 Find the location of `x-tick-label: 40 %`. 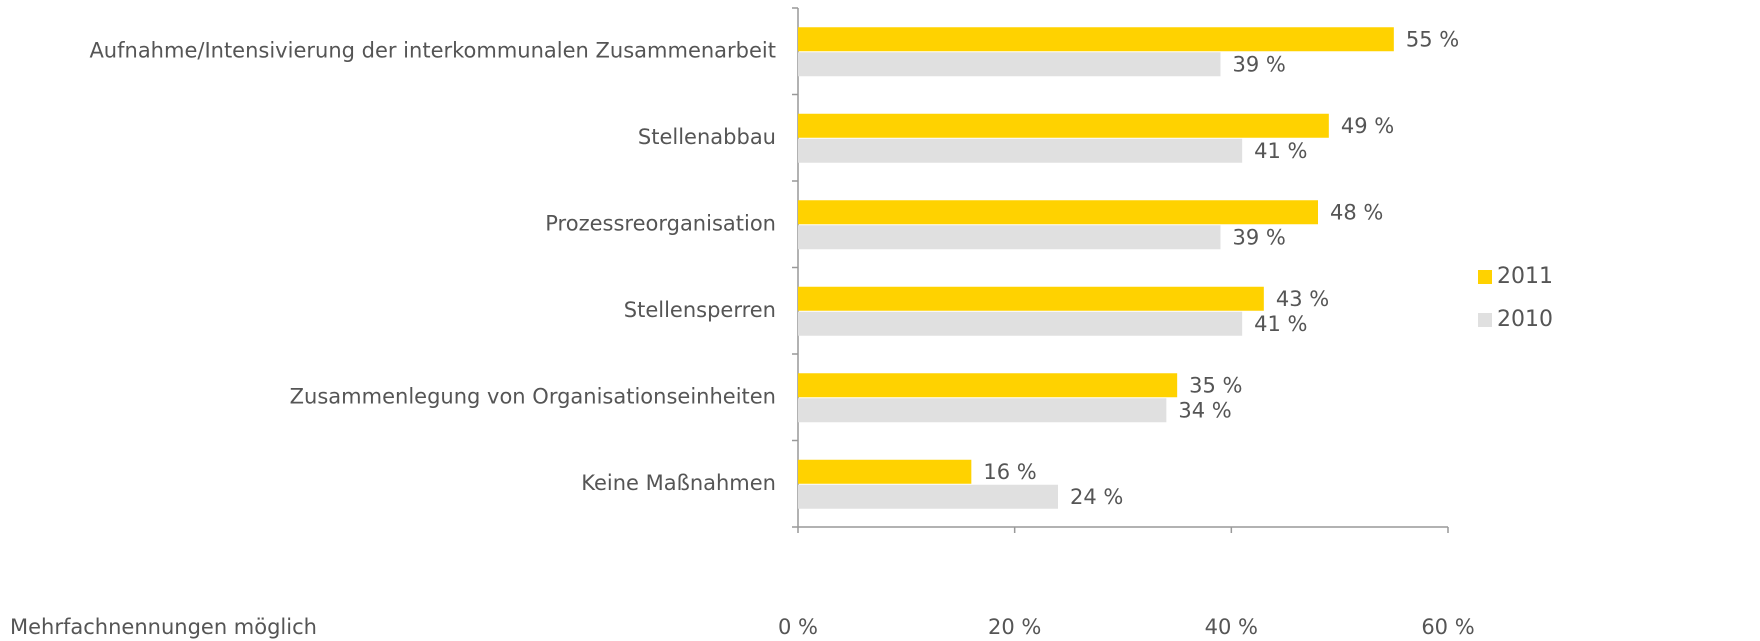

x-tick-label: 40 % is located at coordinates (1231, 627).